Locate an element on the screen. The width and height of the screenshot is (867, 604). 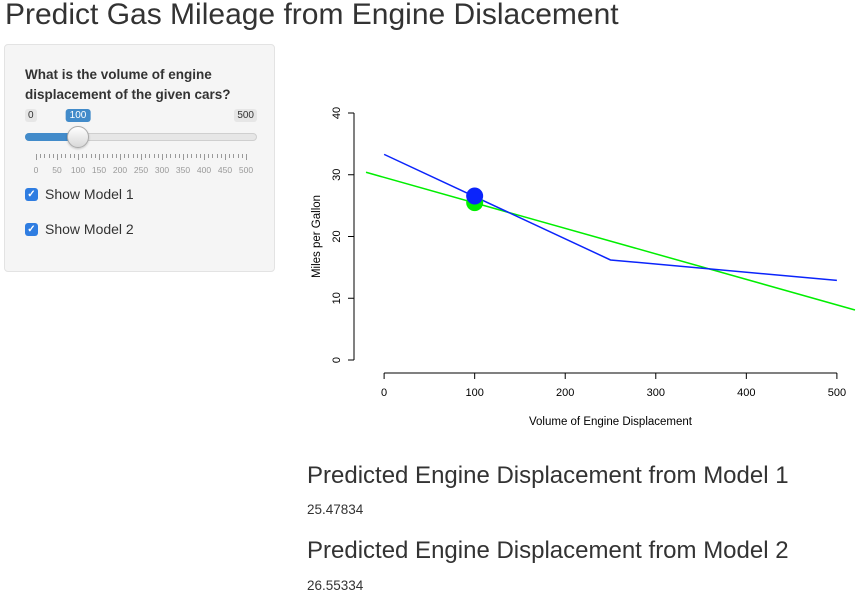
y-axis-label: Miles per Gallon is located at coordinates (317, 236).